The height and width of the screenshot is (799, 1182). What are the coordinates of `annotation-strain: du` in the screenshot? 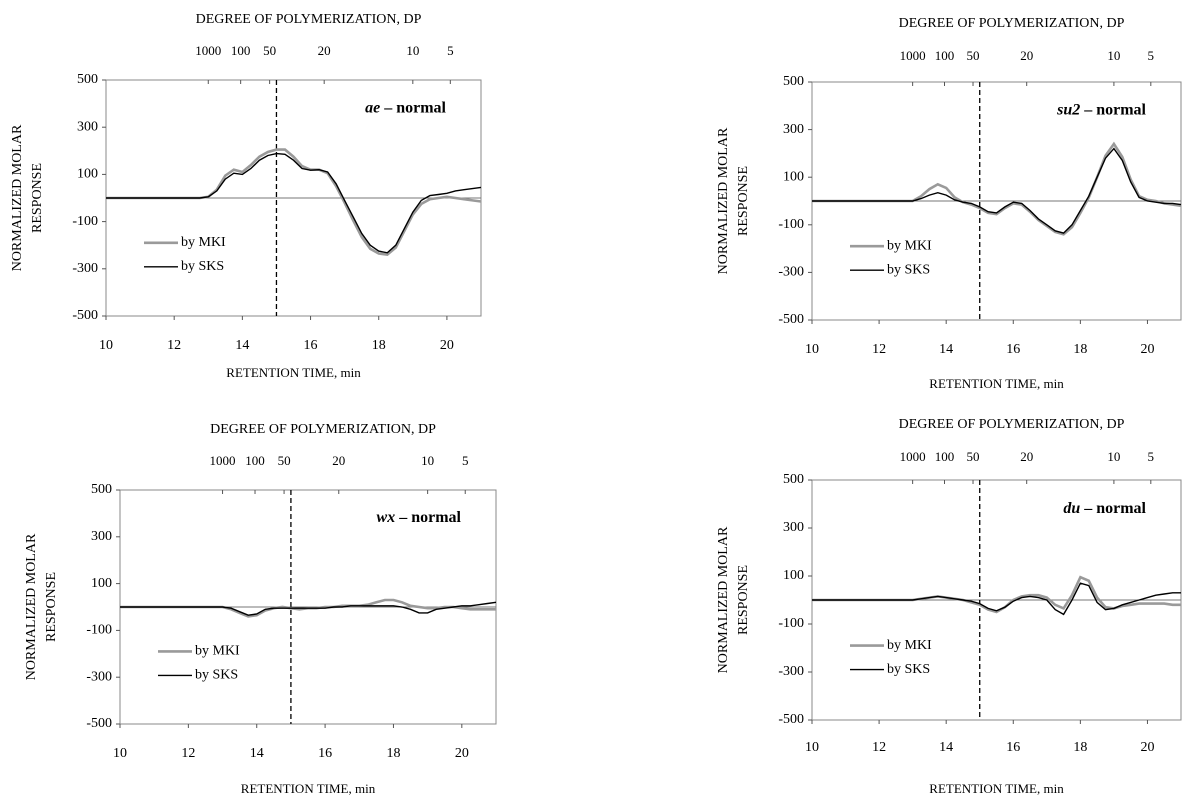 It's located at (1071, 507).